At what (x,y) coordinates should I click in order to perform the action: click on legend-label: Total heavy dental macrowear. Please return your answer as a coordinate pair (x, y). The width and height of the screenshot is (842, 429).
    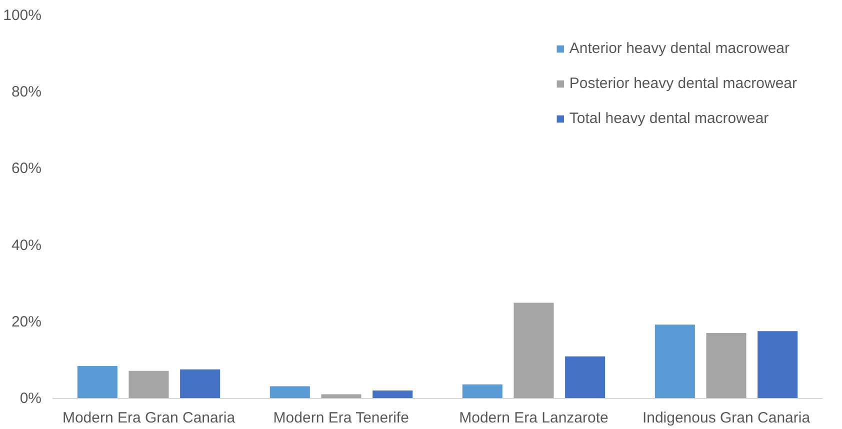
    Looking at the image, I should click on (669, 118).